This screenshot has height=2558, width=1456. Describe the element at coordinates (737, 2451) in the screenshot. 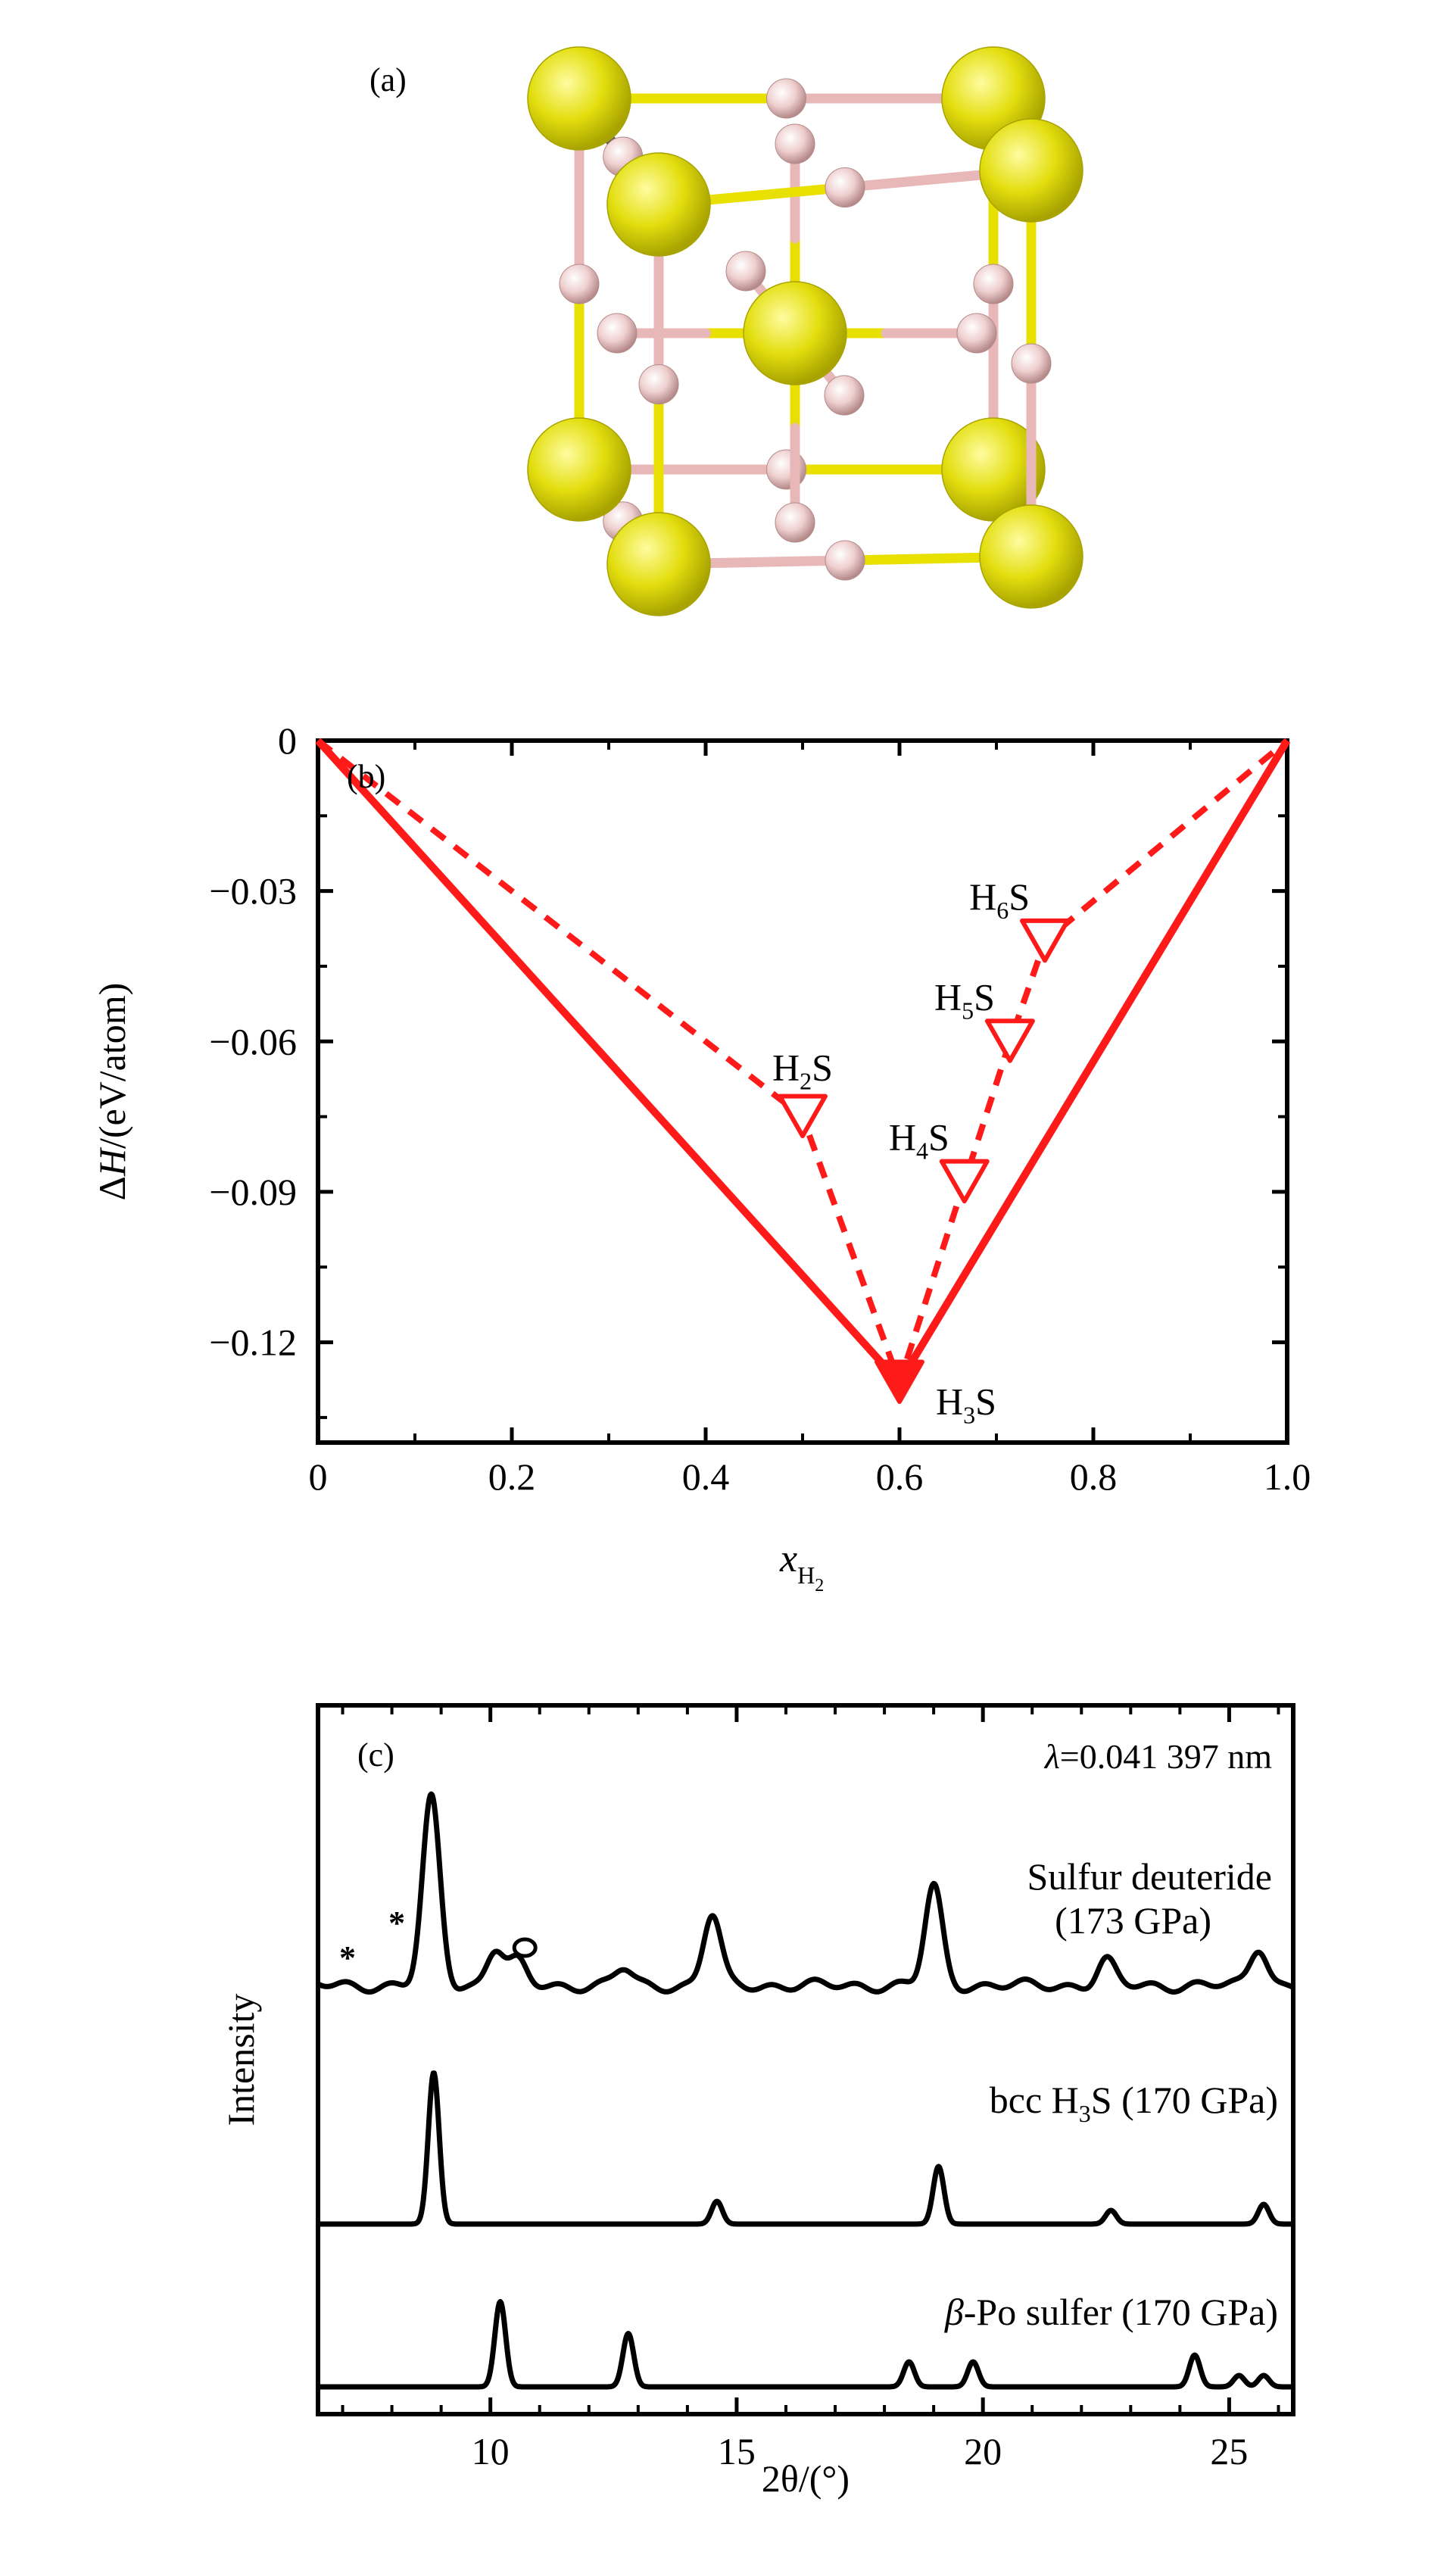

I see `x-tick-label: 15` at that location.